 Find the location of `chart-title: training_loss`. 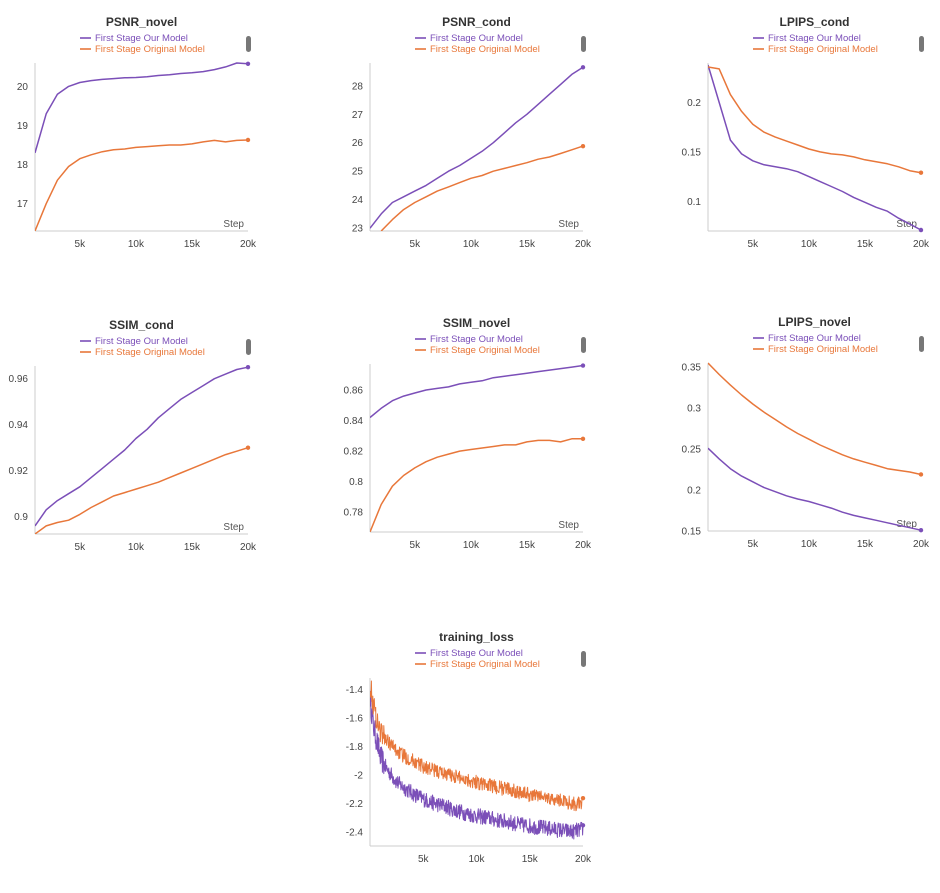

chart-title: training_loss is located at coordinates (476, 637).